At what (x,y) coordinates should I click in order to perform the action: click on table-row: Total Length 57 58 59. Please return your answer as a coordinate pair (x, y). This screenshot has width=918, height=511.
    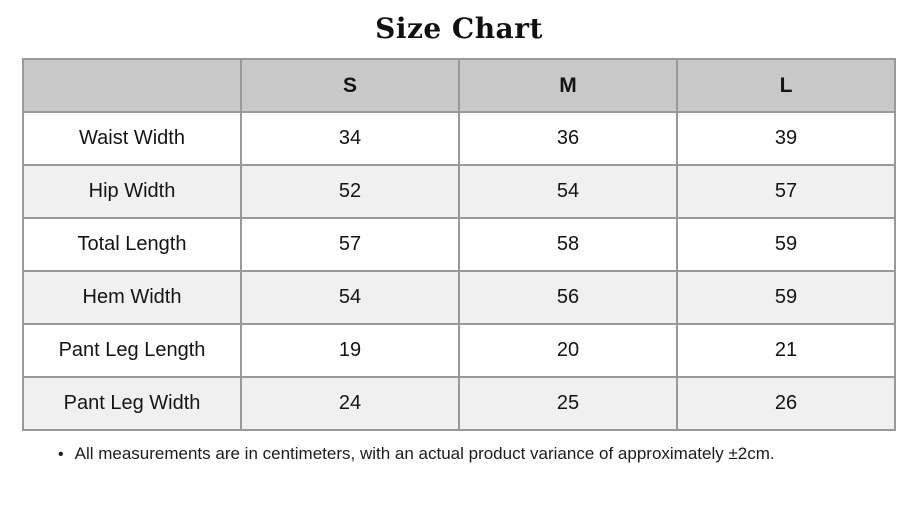
    Looking at the image, I should click on (459, 244).